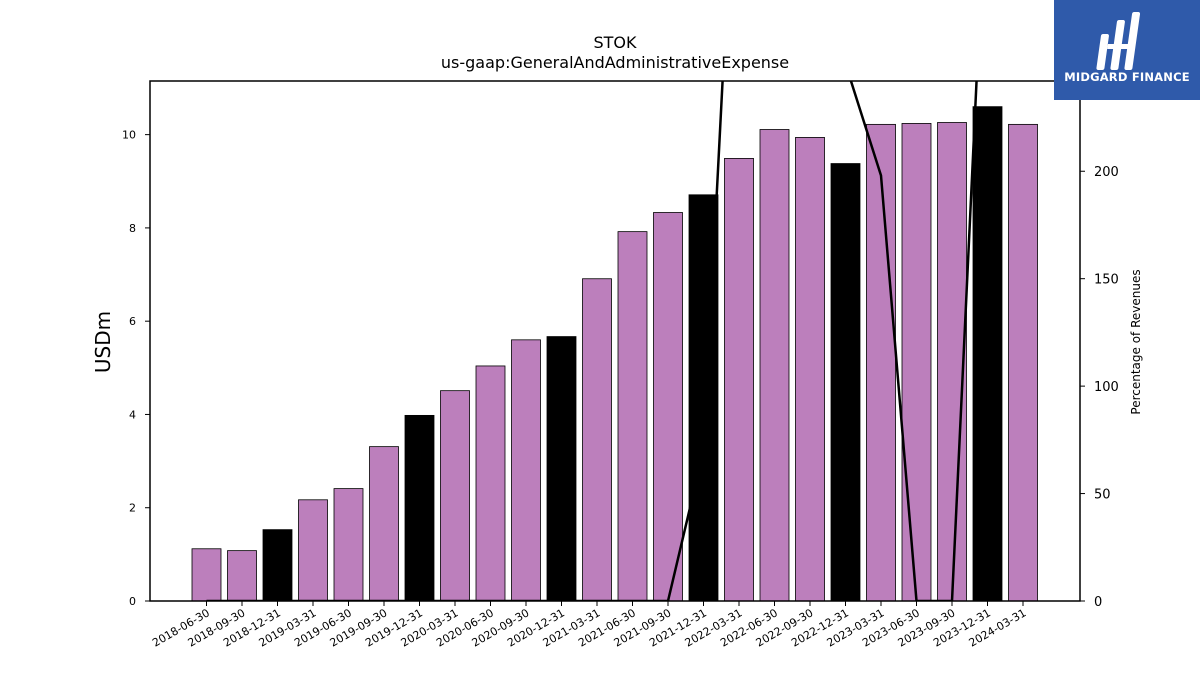 The width and height of the screenshot is (1200, 675). Describe the element at coordinates (615, 62) in the screenshot. I see `chart-subtitle: us-gaap:GeneralAndAdministrativeExpense` at that location.